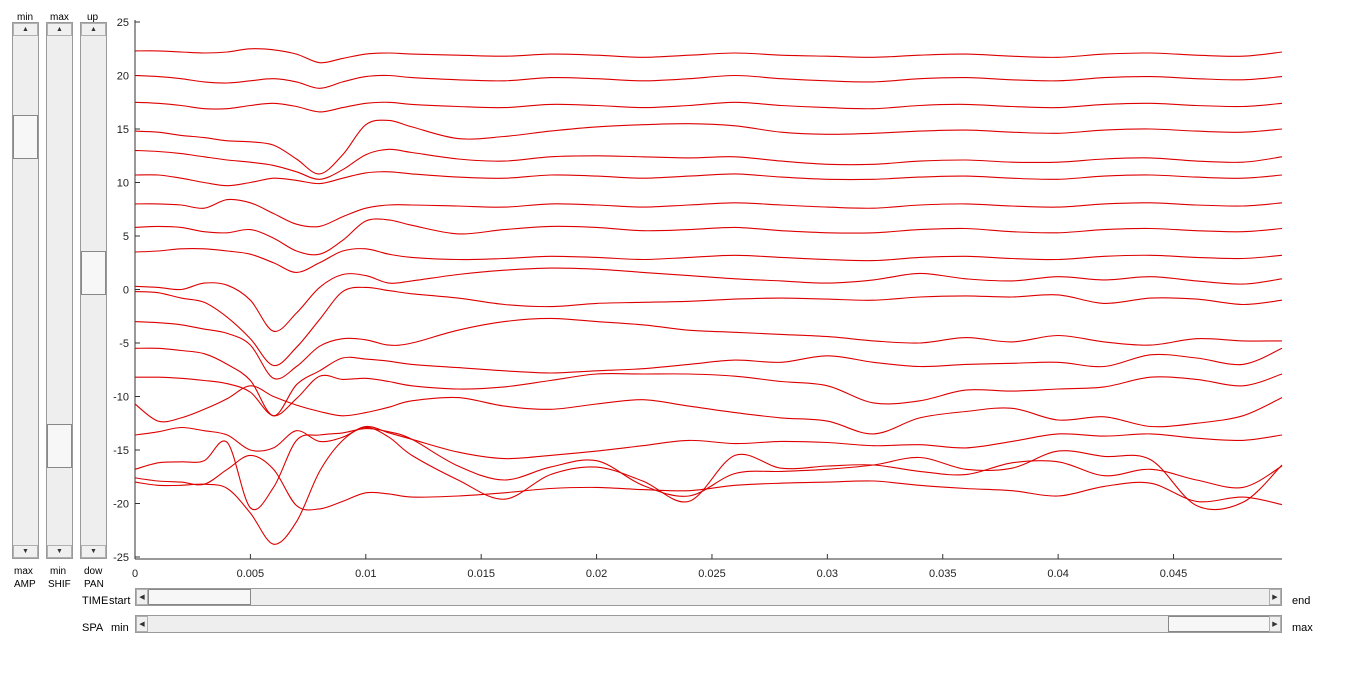 The height and width of the screenshot is (675, 1350). Describe the element at coordinates (59, 551) in the screenshot. I see `shift-down-arrow-icon: ▼` at that location.